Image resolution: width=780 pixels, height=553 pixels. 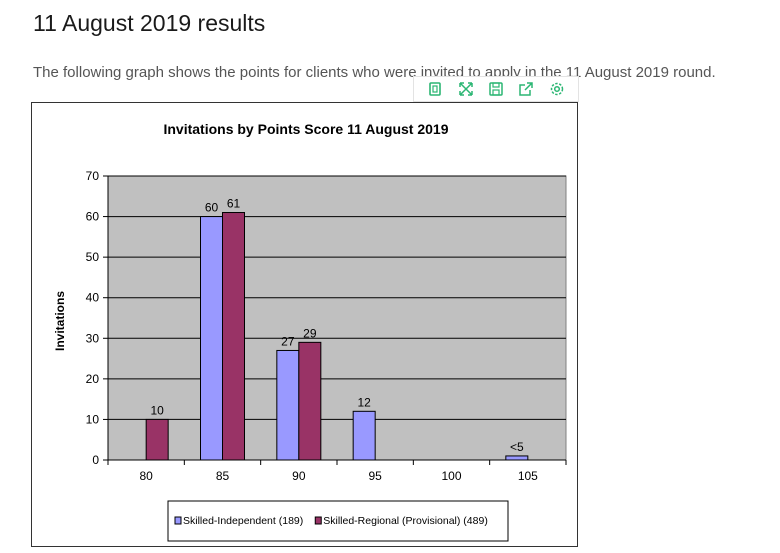 I want to click on share-button, so click(x=526, y=89).